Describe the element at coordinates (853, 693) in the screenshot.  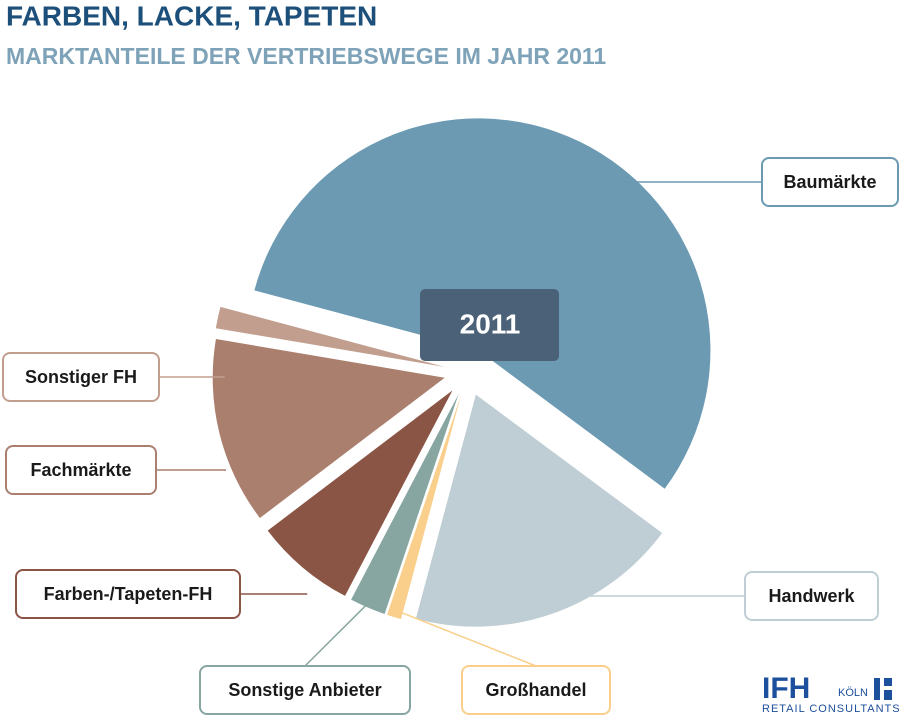
I see `logo-city: KÖLN` at that location.